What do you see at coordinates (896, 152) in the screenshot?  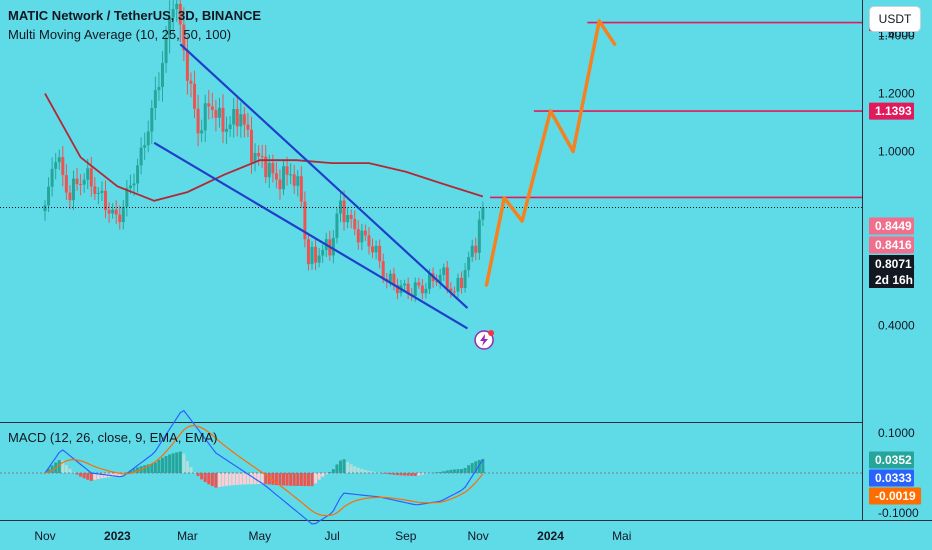 I see `price-tick-label: 1.0000` at bounding box center [896, 152].